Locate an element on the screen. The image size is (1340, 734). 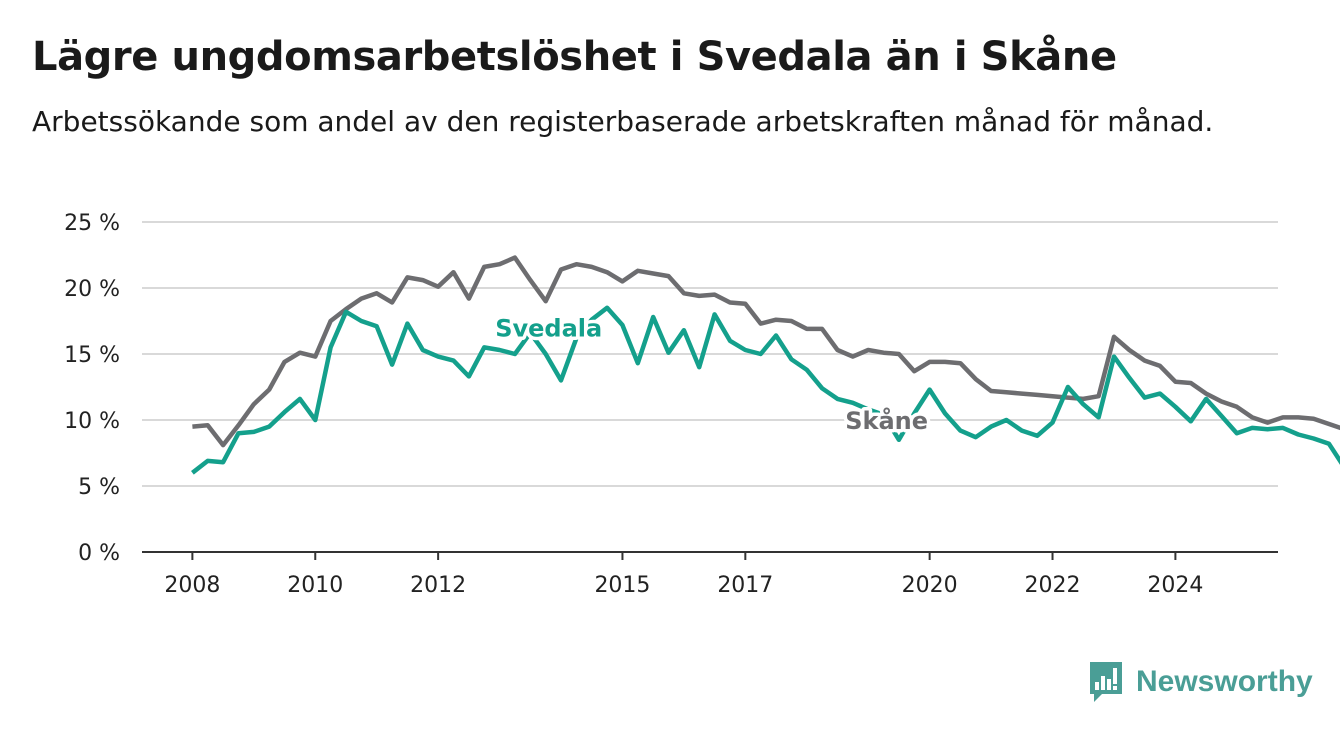
x-tick-label: 2022 is located at coordinates (1053, 585).